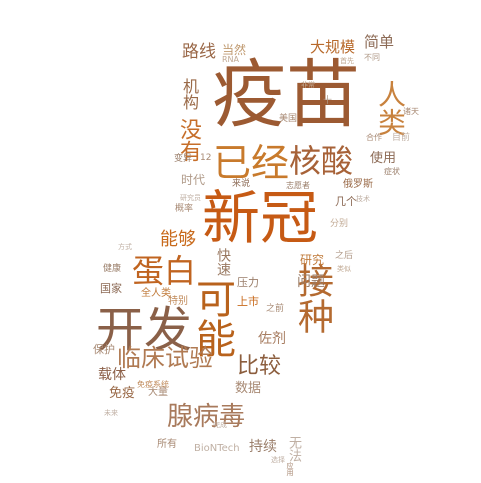 This screenshot has width=481, height=483. I want to click on cloud-word: 持续, so click(263, 447).